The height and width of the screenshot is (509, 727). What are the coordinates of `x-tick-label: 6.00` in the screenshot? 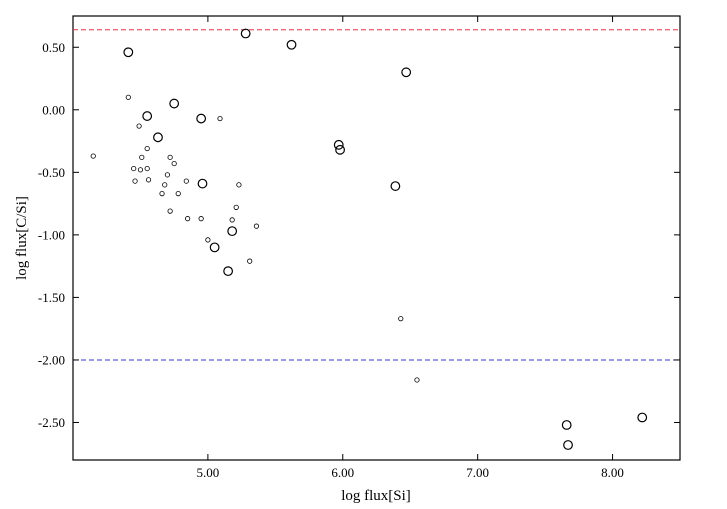 It's located at (342, 472).